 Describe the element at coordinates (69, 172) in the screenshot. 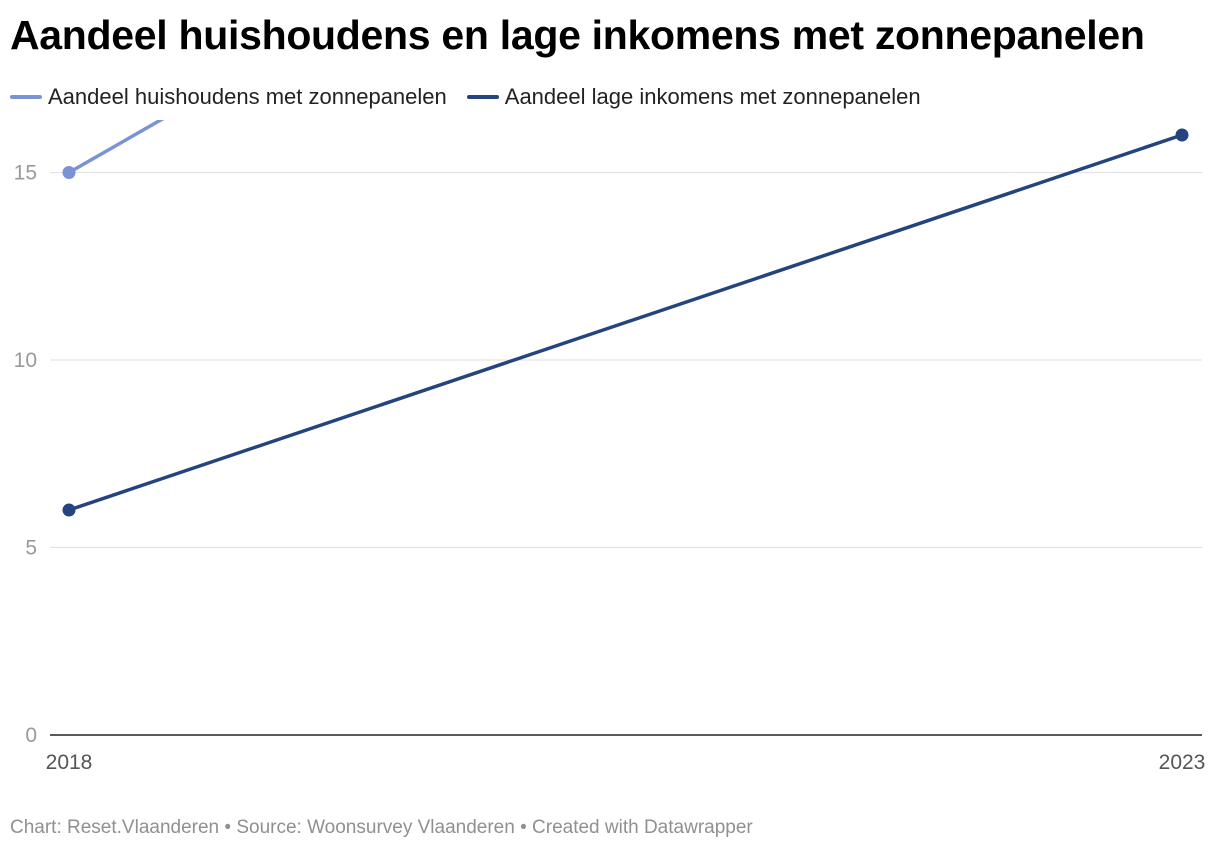

I see `data-point-series-1-2018` at that location.